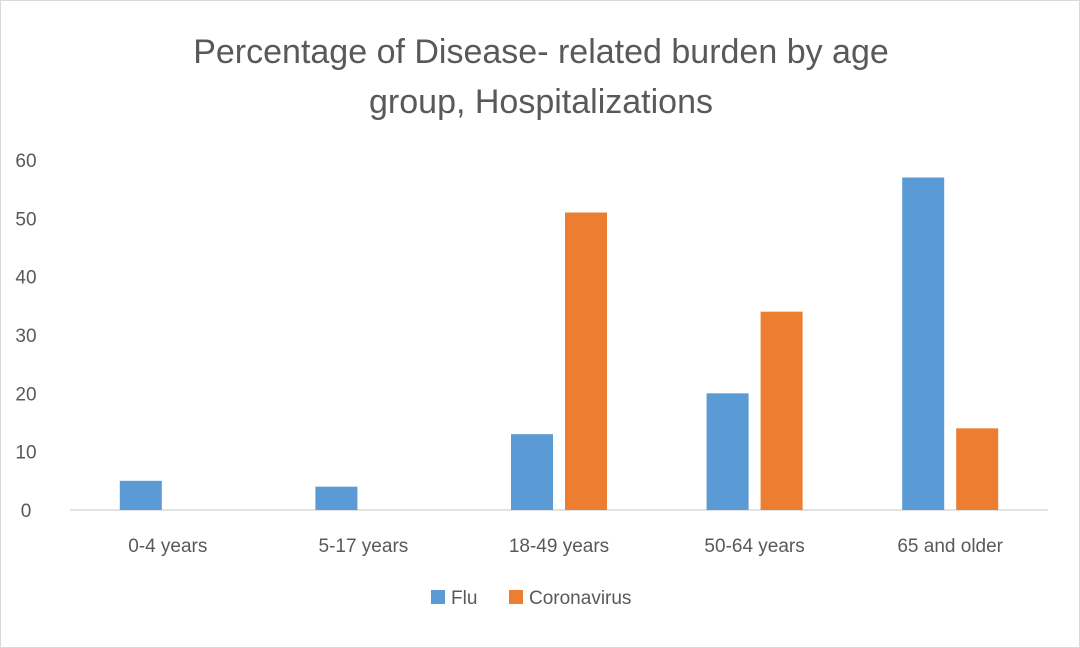  I want to click on y-tick-label: 50, so click(25, 219).